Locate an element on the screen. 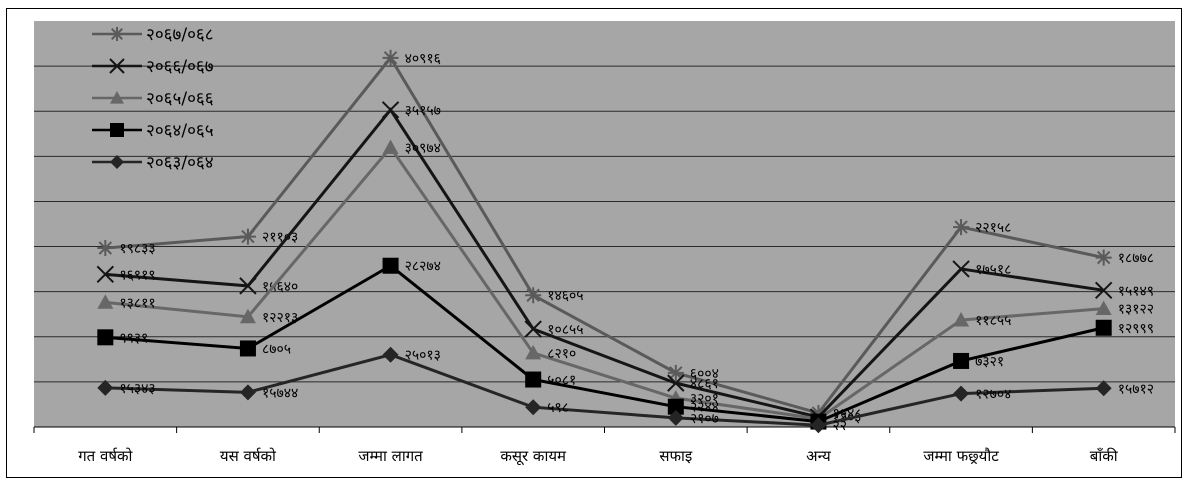 This screenshot has width=1188, height=484. legend-label: २०६६/०६७ is located at coordinates (180, 67).